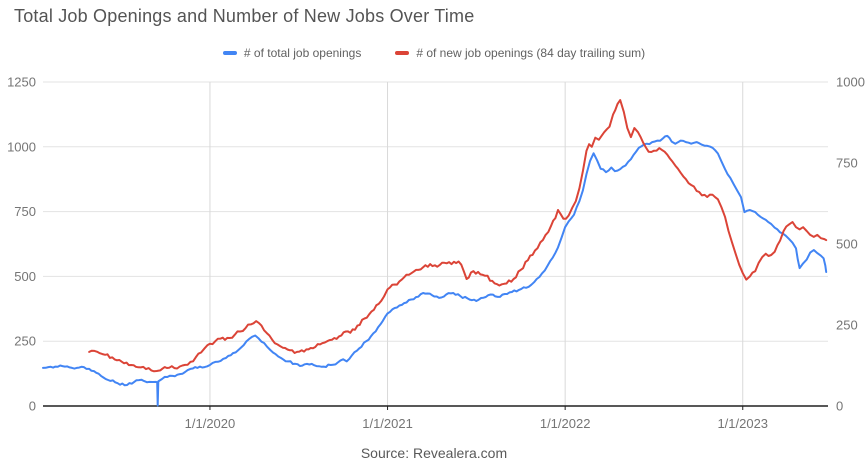 Image resolution: width=868 pixels, height=476 pixels. I want to click on legend-item-total-job-openings: # of total job openings, so click(292, 53).